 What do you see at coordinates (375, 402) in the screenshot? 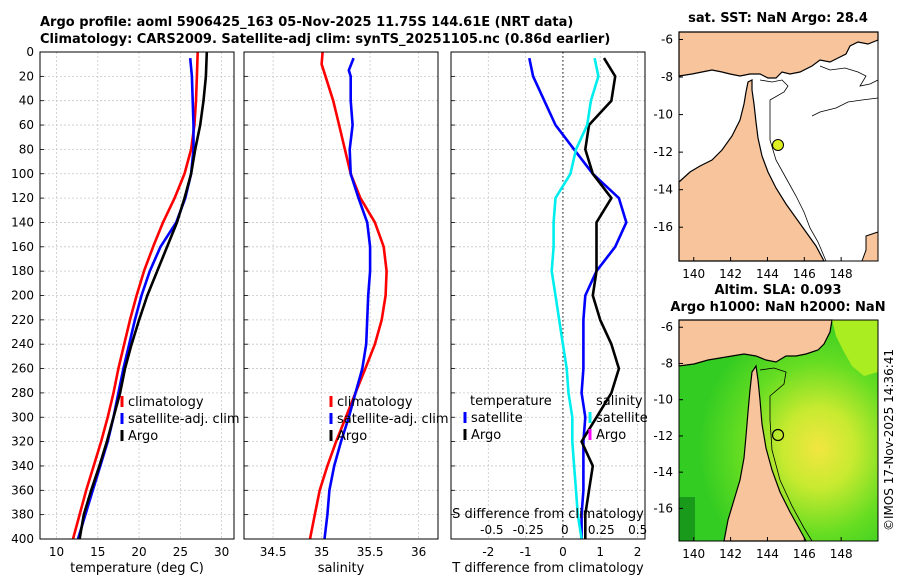
I see `sal-legend-label: climatology` at bounding box center [375, 402].